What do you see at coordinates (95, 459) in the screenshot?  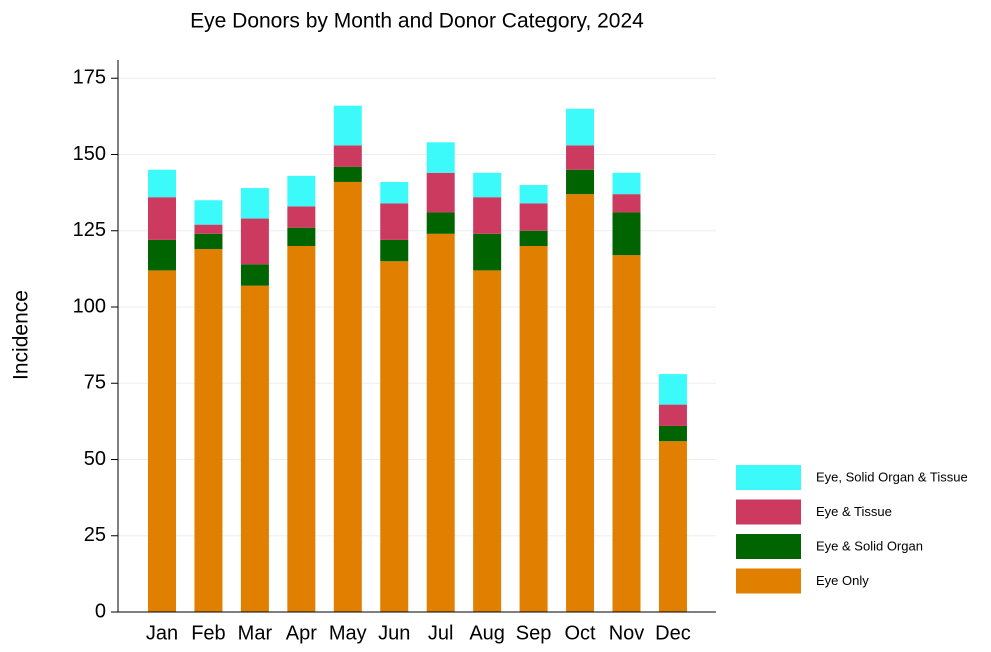 I see `y-tick-label: 50` at bounding box center [95, 459].